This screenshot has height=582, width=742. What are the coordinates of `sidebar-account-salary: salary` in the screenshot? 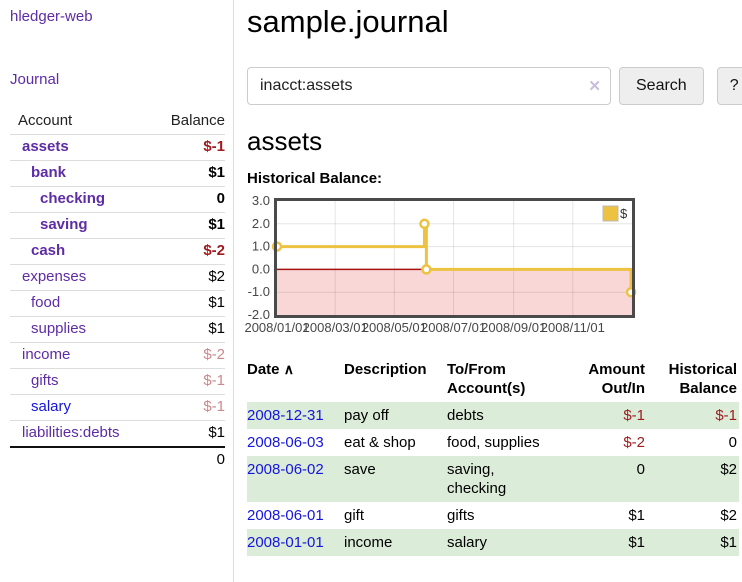 It's located at (51, 406).